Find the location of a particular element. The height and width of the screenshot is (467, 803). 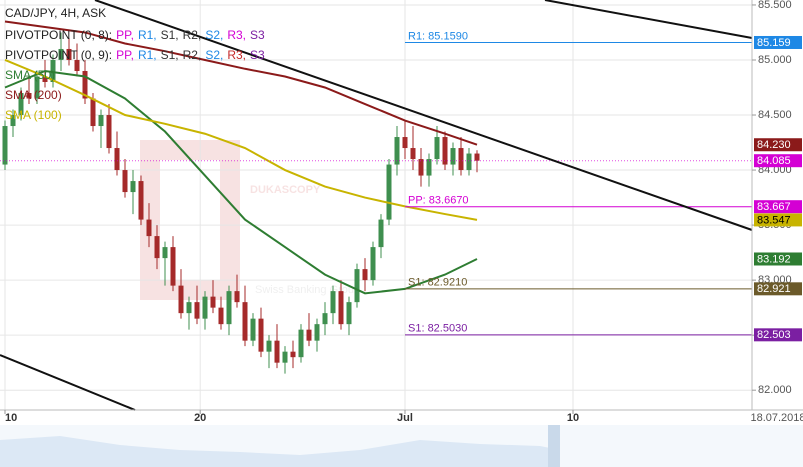

navigator-area is located at coordinates (280, 451).